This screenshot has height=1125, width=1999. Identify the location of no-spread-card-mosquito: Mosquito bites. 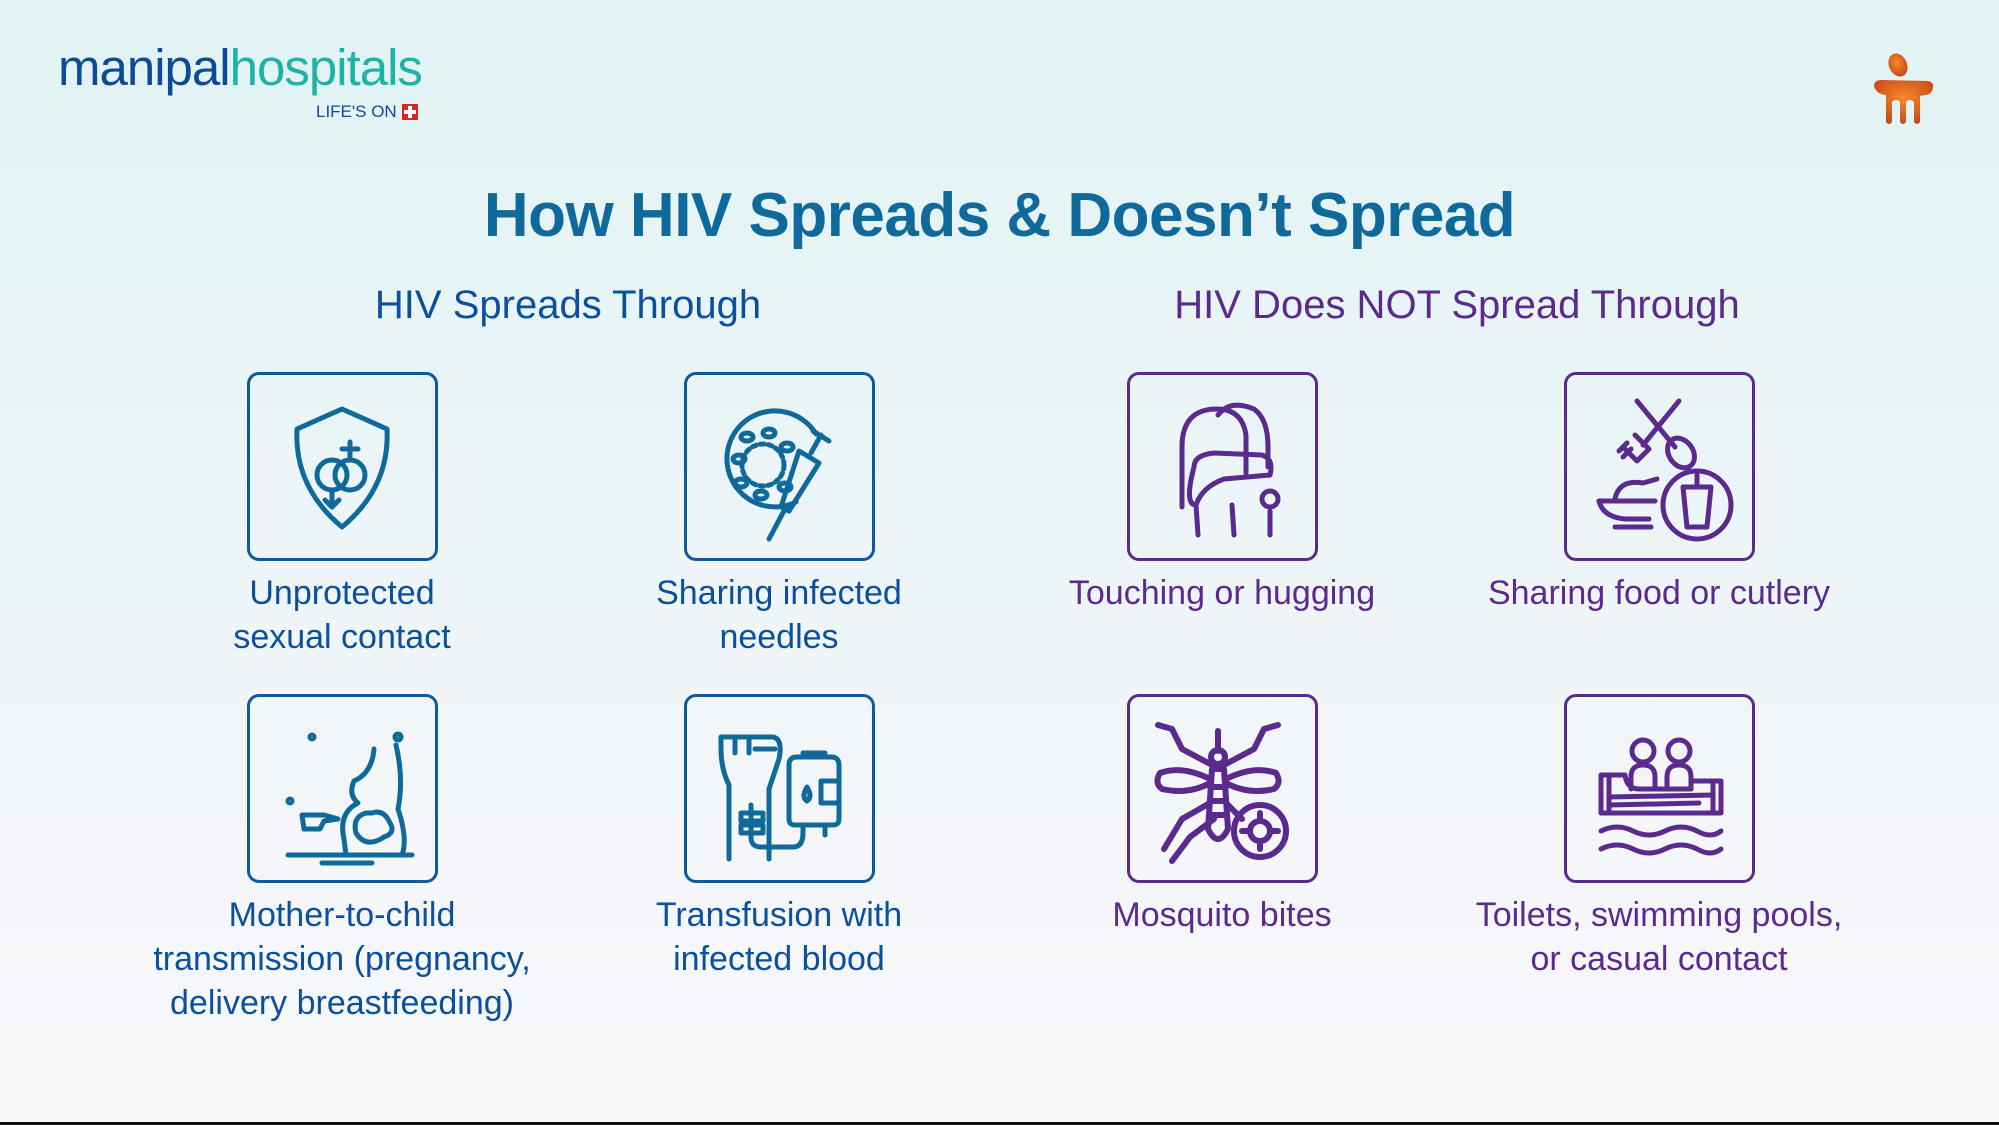
(1222, 815).